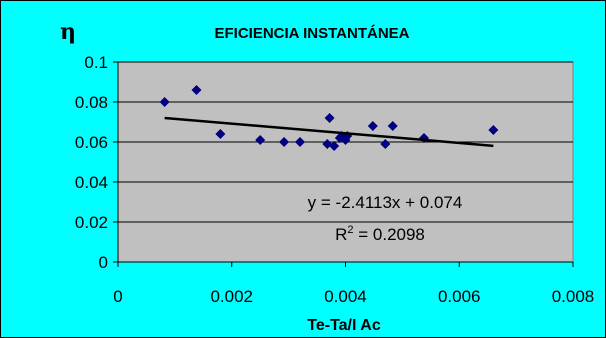 The image size is (606, 338). Describe the element at coordinates (91, 142) in the screenshot. I see `y-tick-label: 0.06` at that location.